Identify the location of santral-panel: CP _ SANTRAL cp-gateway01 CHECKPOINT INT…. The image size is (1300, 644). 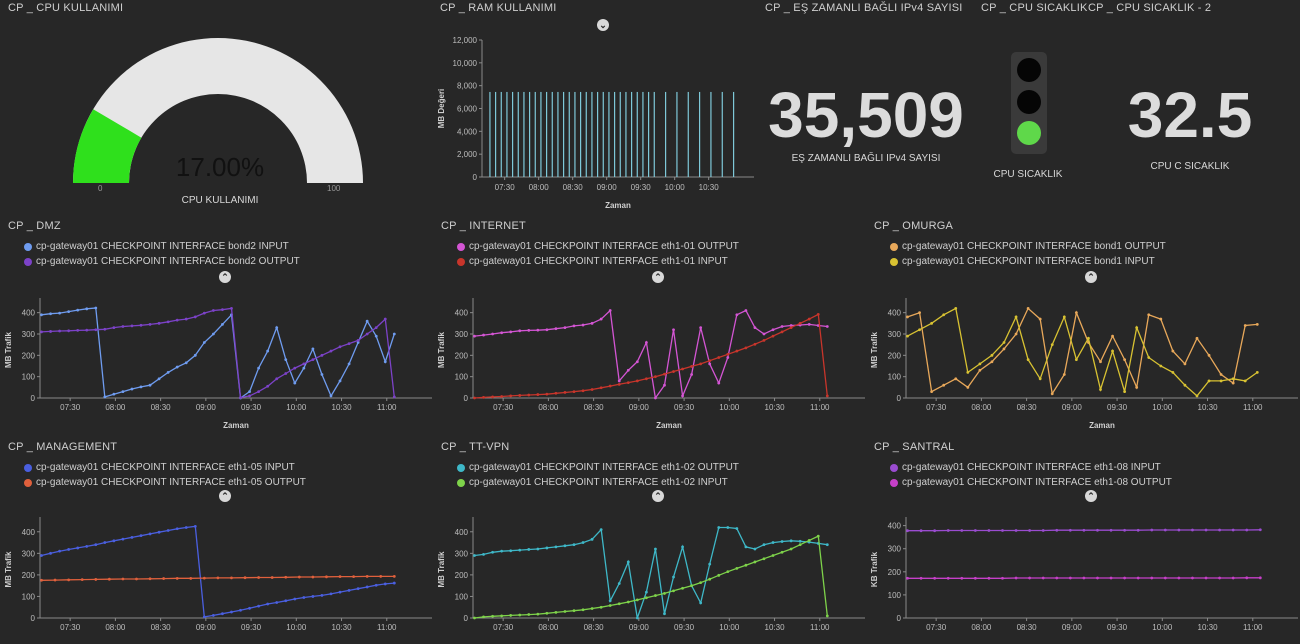
(1082, 541).